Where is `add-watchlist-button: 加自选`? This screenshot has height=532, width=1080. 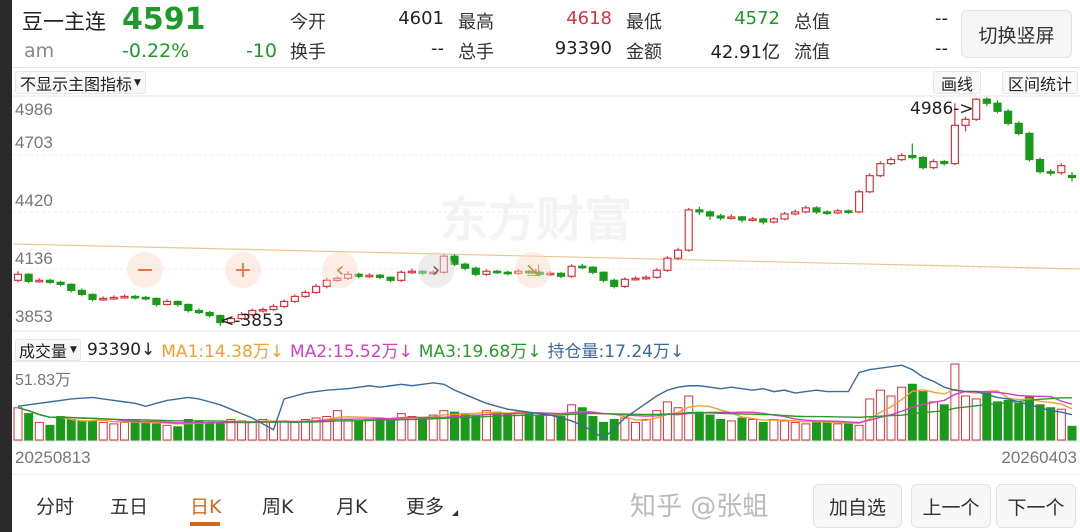 add-watchlist-button: 加自选 is located at coordinates (857, 506).